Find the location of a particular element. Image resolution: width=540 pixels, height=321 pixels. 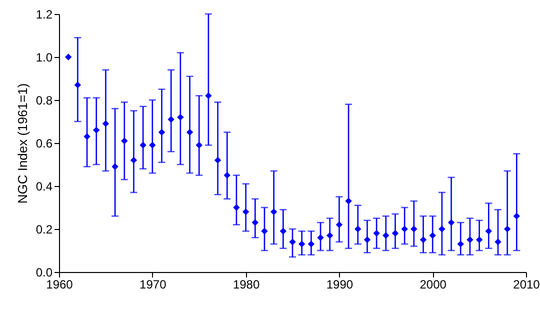

x-tick-label: 1980 is located at coordinates (246, 285).